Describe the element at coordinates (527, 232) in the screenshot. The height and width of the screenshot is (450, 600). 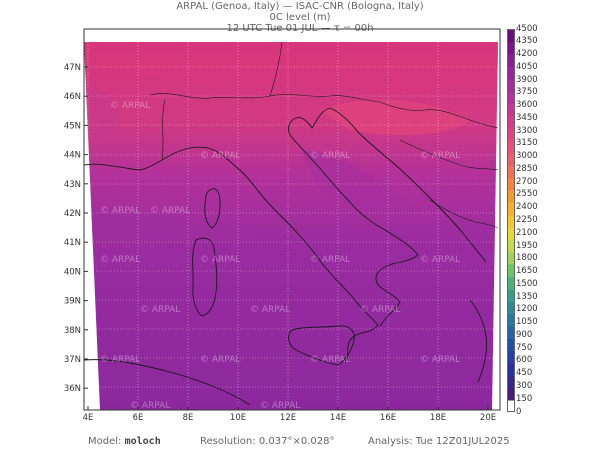
I see `colorbar-label: 2100` at that location.